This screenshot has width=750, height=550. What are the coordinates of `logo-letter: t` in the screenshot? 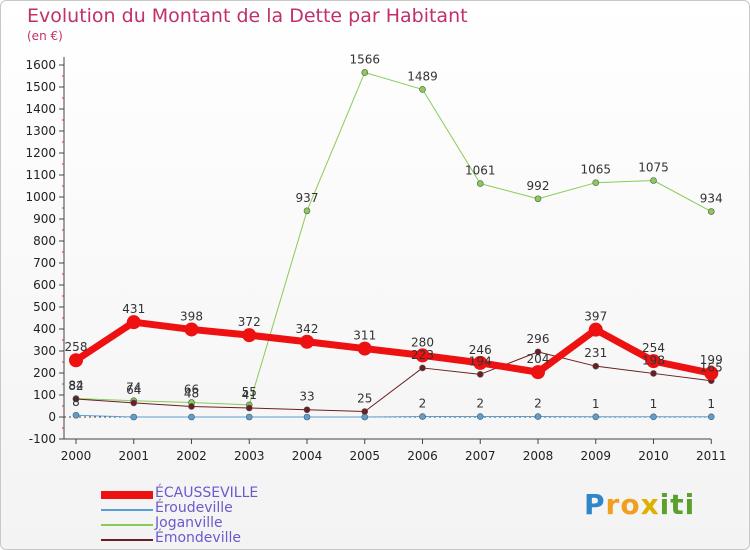 It's located at (677, 504).